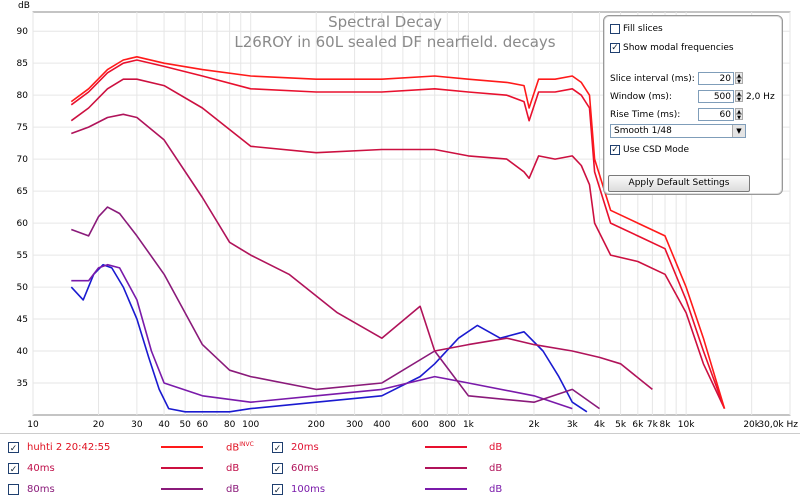 The image size is (800, 501). I want to click on fill-slices-label: Fill slices, so click(643, 29).